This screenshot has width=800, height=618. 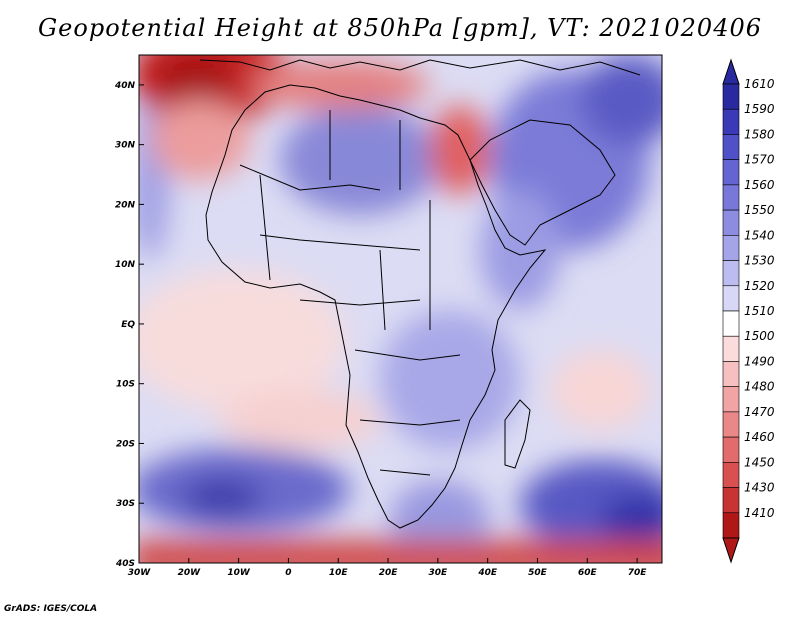 I want to click on lon-tick-label: 30E, so click(x=439, y=573).